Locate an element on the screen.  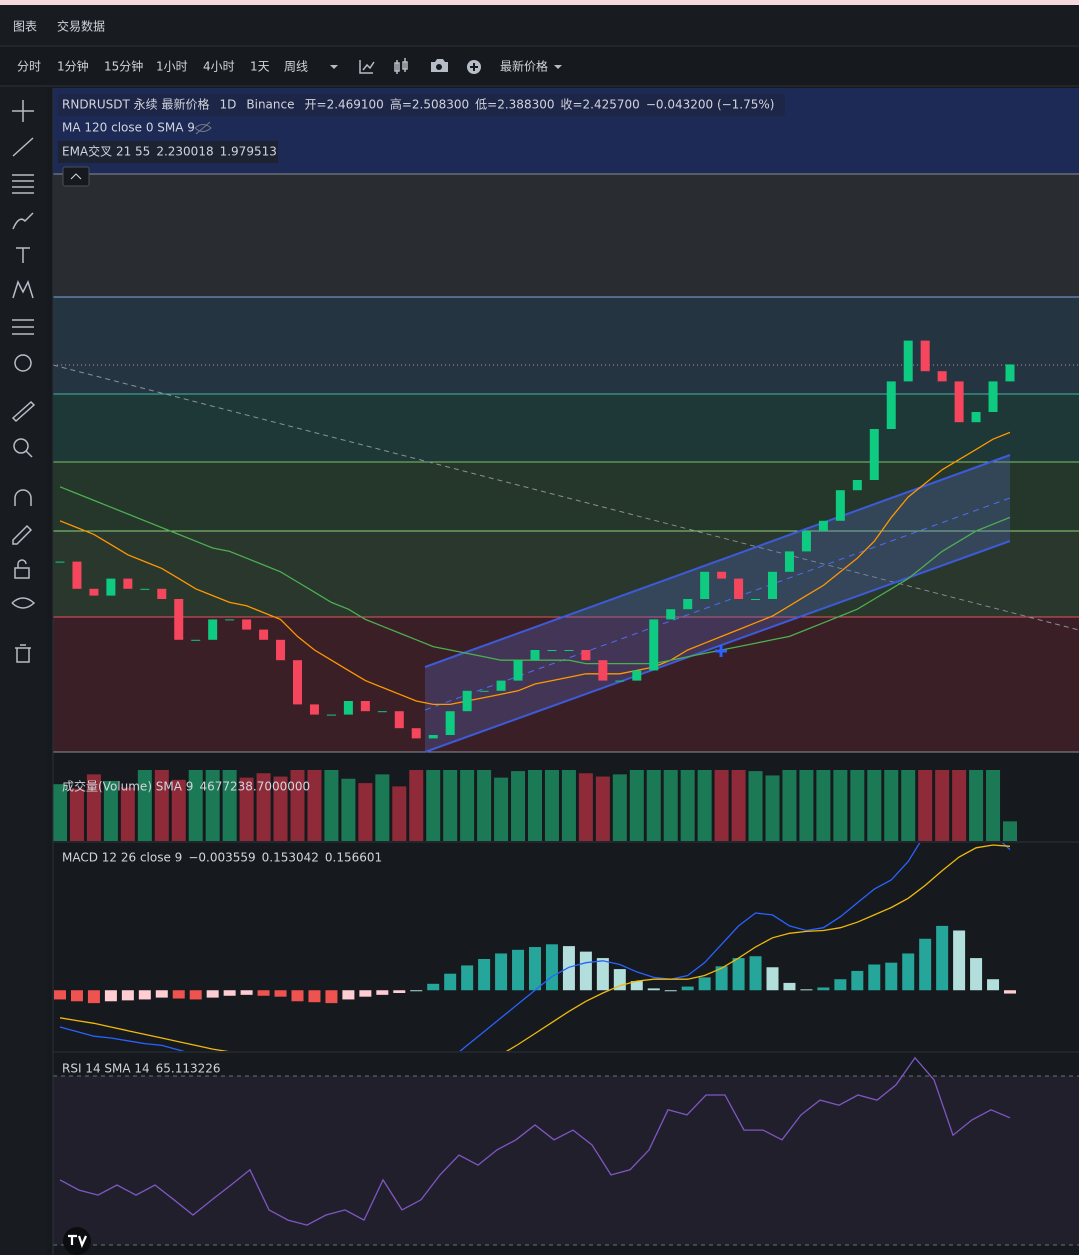
crosshair-tool is located at coordinates (23, 111).